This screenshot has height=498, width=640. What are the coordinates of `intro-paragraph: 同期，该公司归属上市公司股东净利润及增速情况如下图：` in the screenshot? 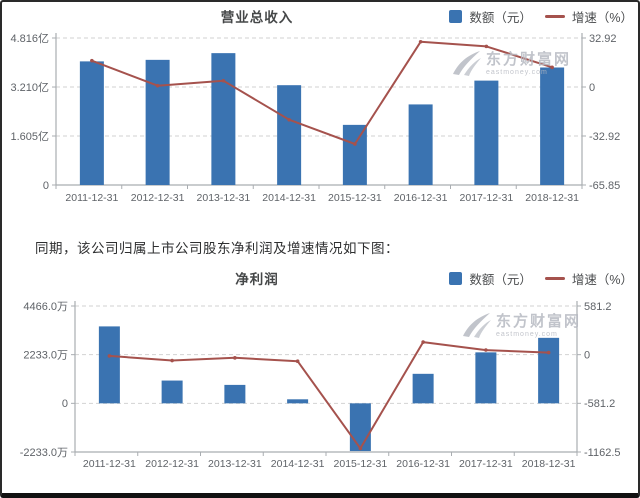 It's located at (217, 248).